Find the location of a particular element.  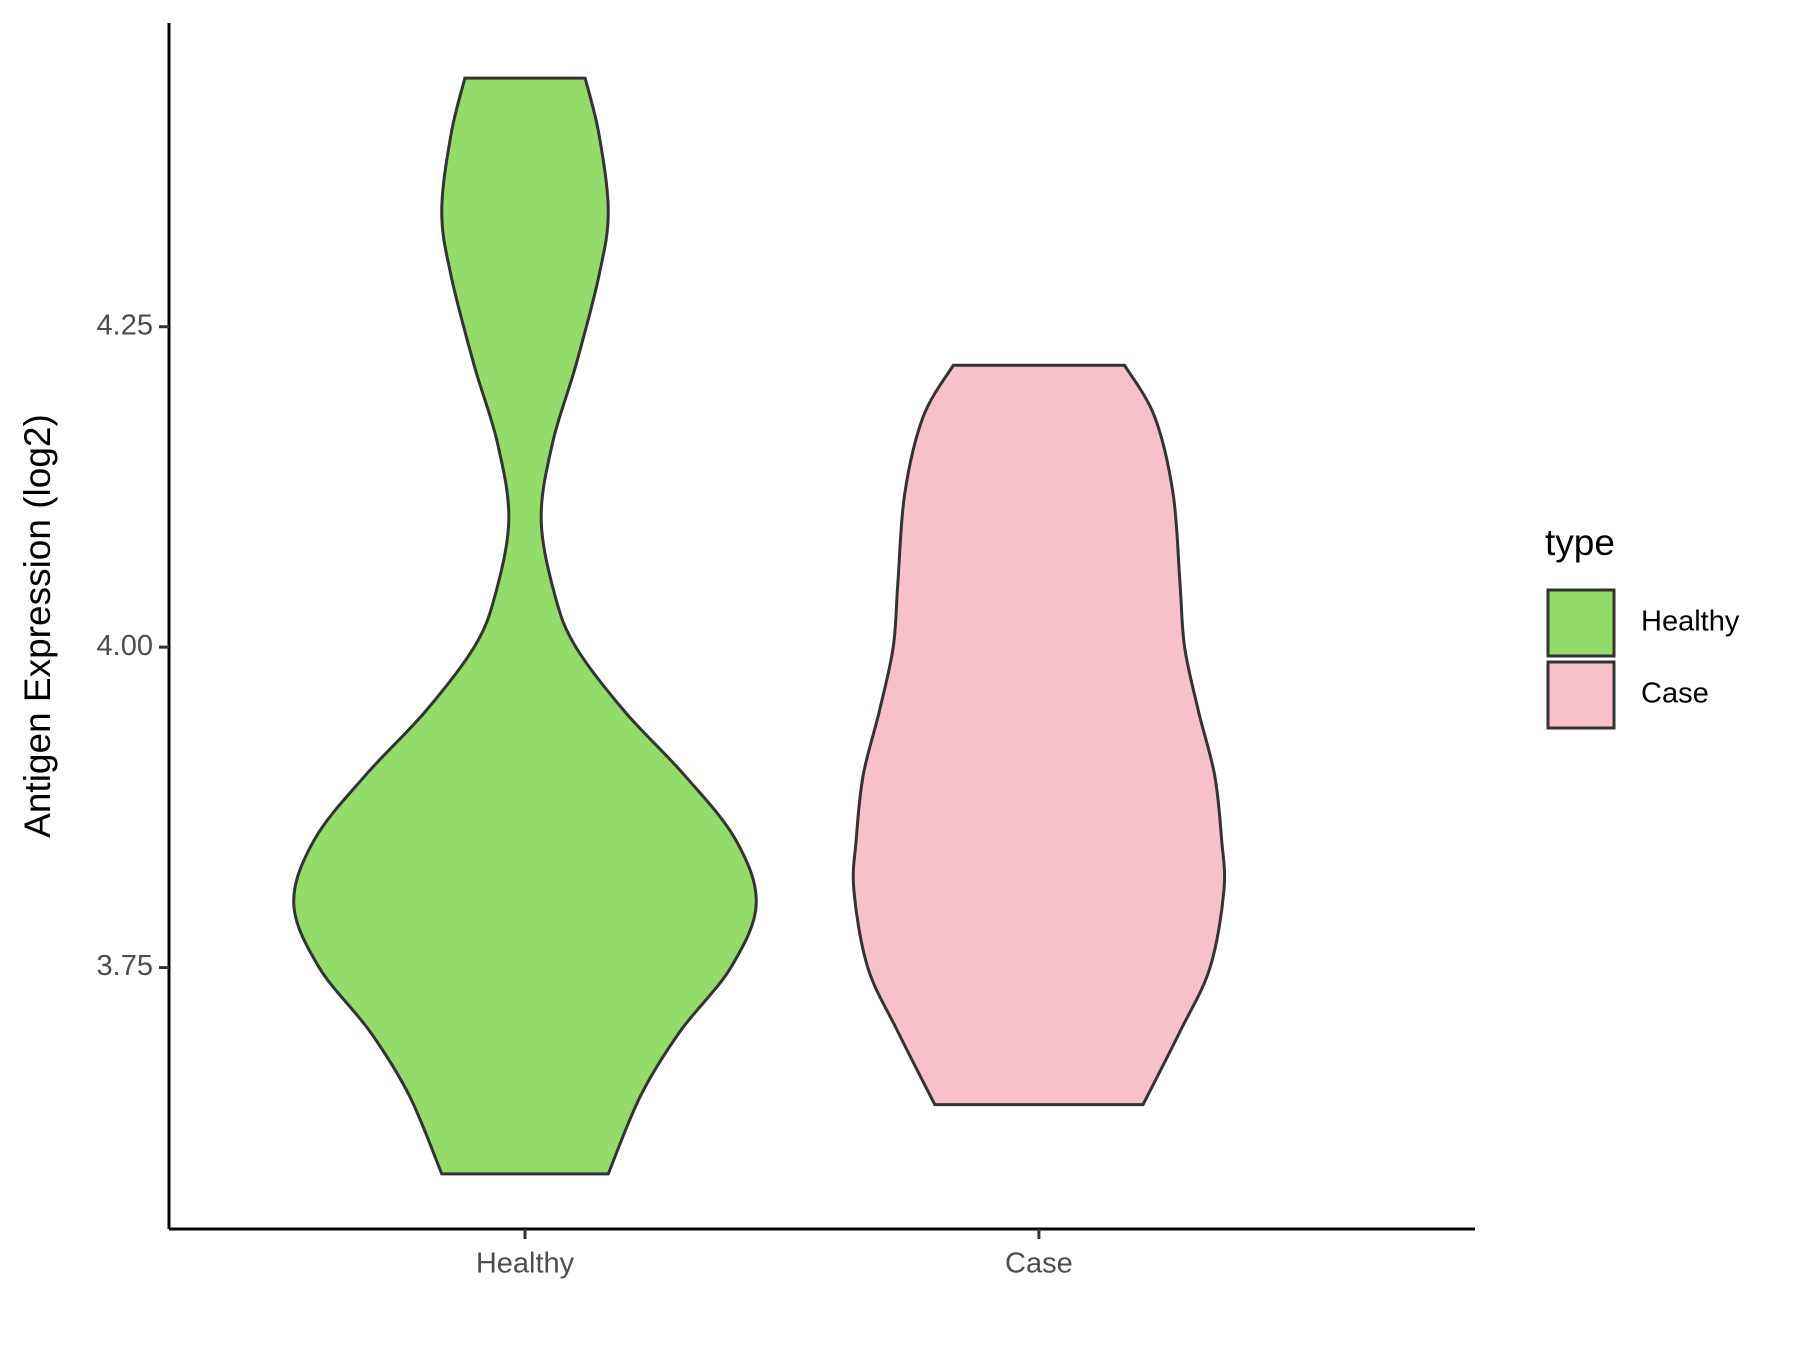

y-tick-label: 3.75 is located at coordinates (125, 966).